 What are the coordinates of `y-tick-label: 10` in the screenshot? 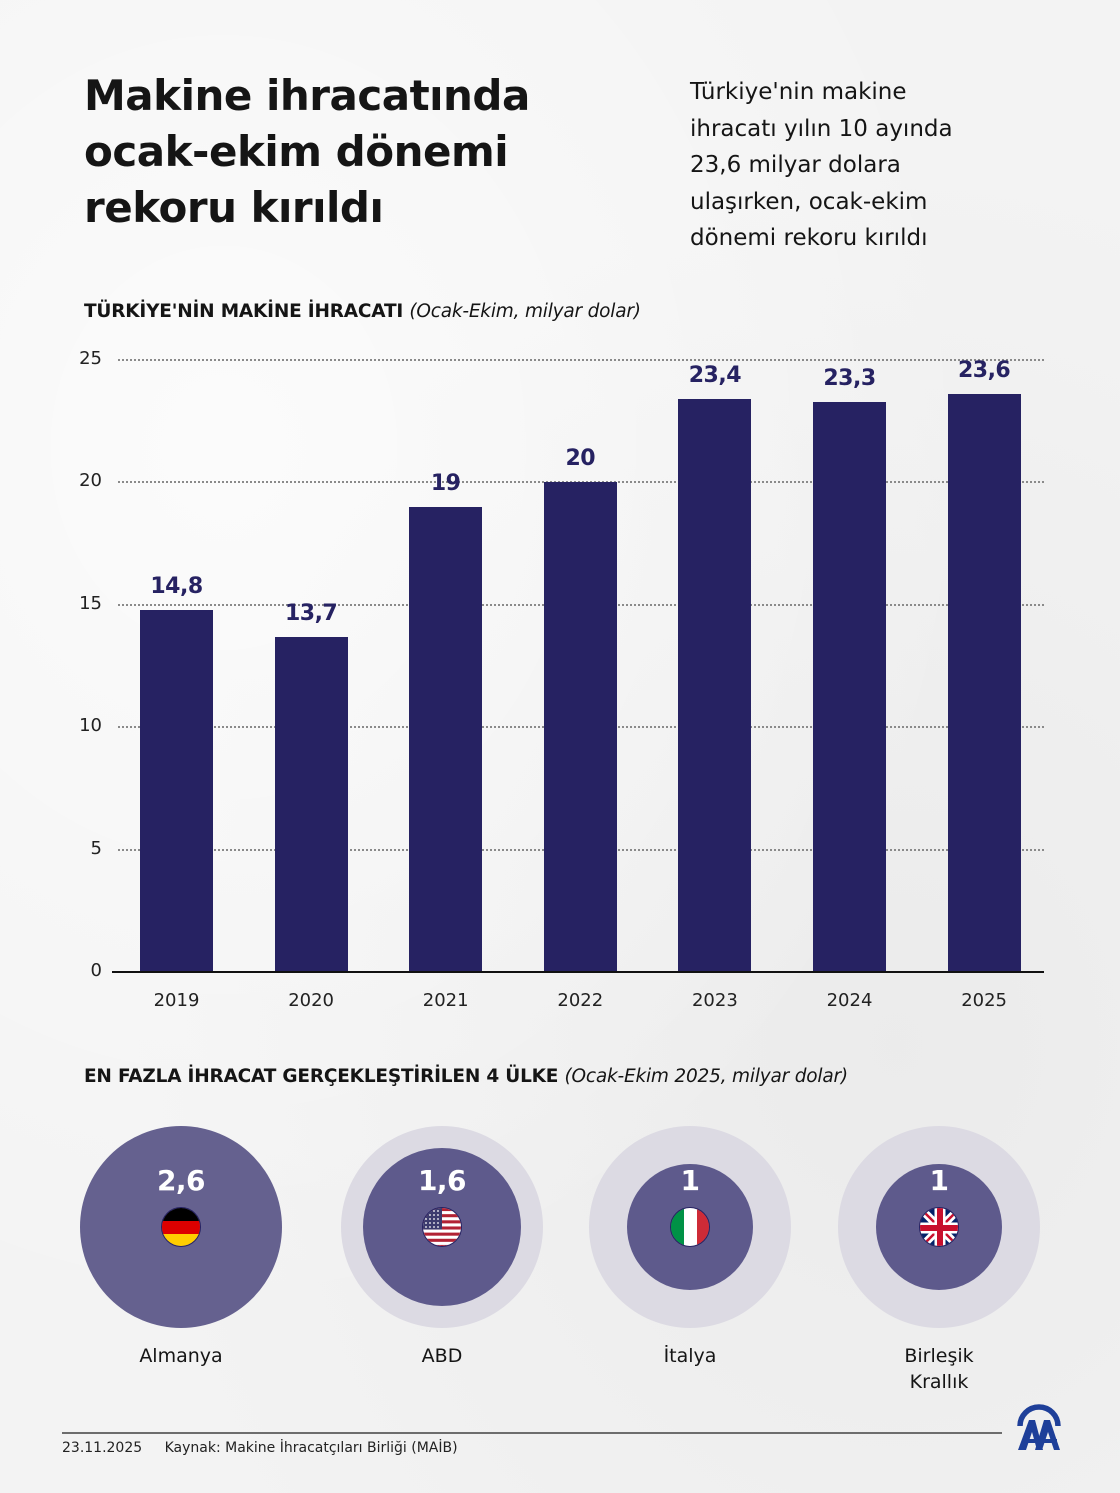 It's located at (90, 726).